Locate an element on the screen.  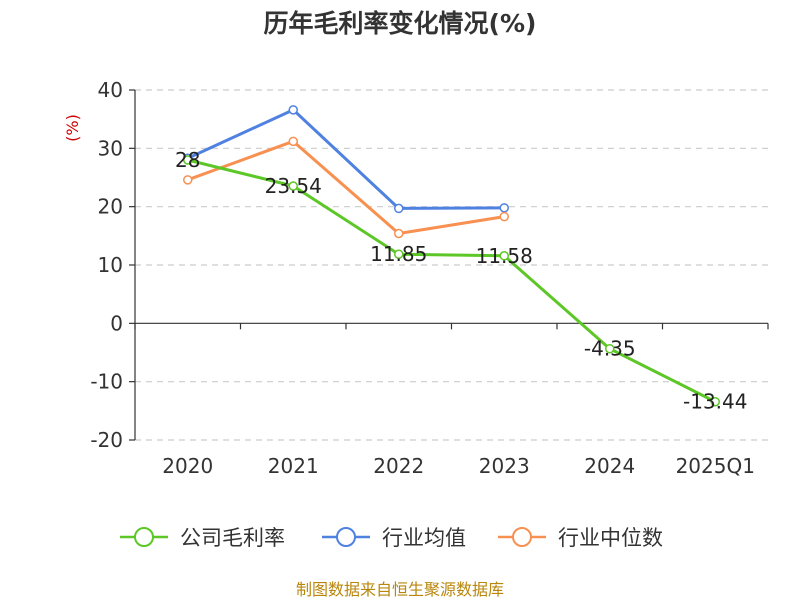
legend-label: 行业中位数 is located at coordinates (610, 538).